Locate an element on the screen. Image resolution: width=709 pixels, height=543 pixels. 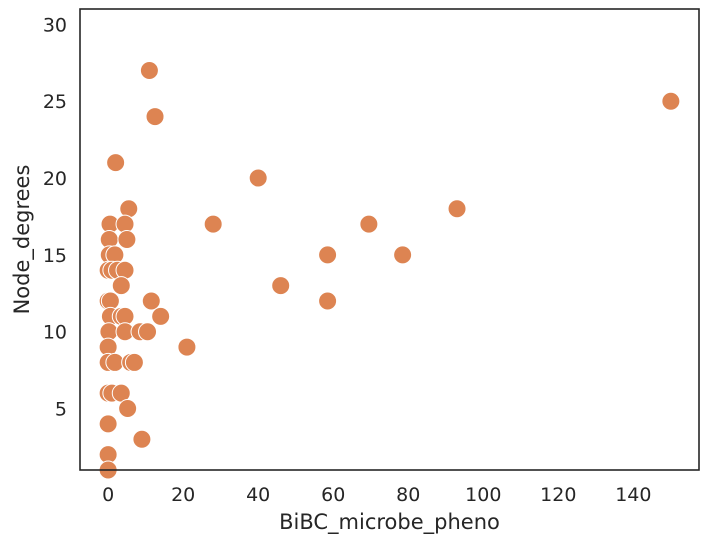
y-tick-label: 5 is located at coordinates (61, 410).